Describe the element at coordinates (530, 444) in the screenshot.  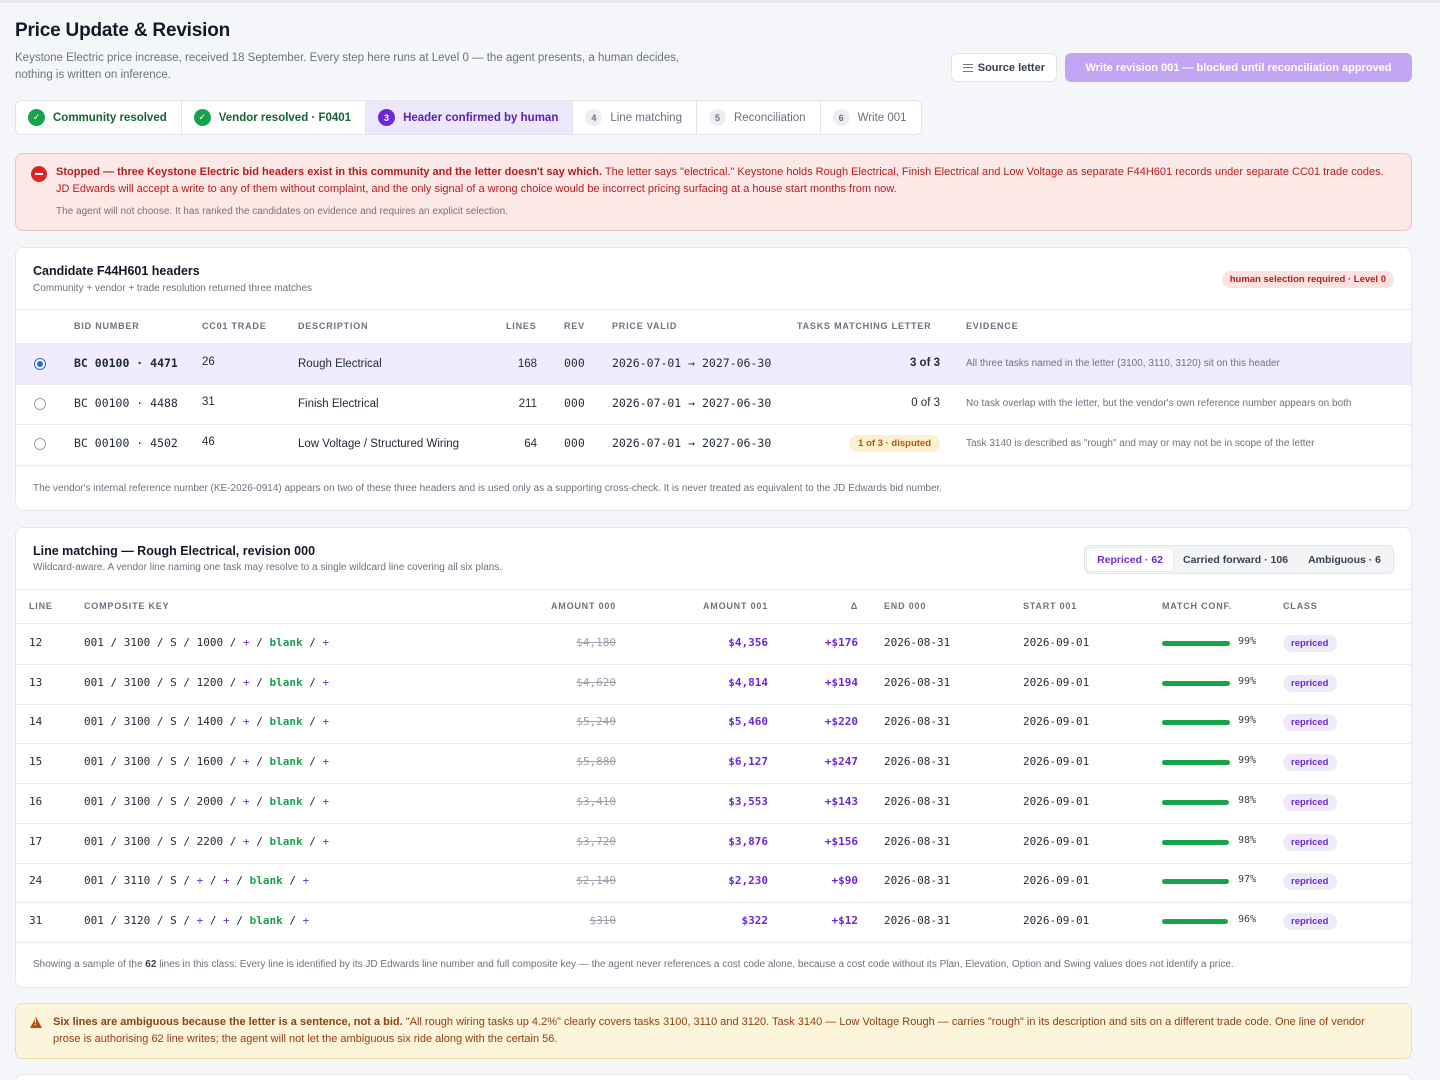
I see `line-count: 64` at that location.